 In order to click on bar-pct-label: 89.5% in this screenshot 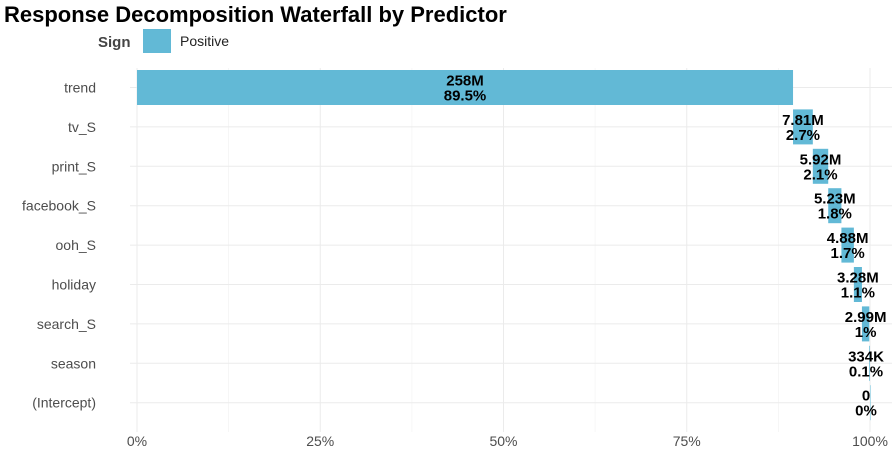, I will do `click(465, 96)`.